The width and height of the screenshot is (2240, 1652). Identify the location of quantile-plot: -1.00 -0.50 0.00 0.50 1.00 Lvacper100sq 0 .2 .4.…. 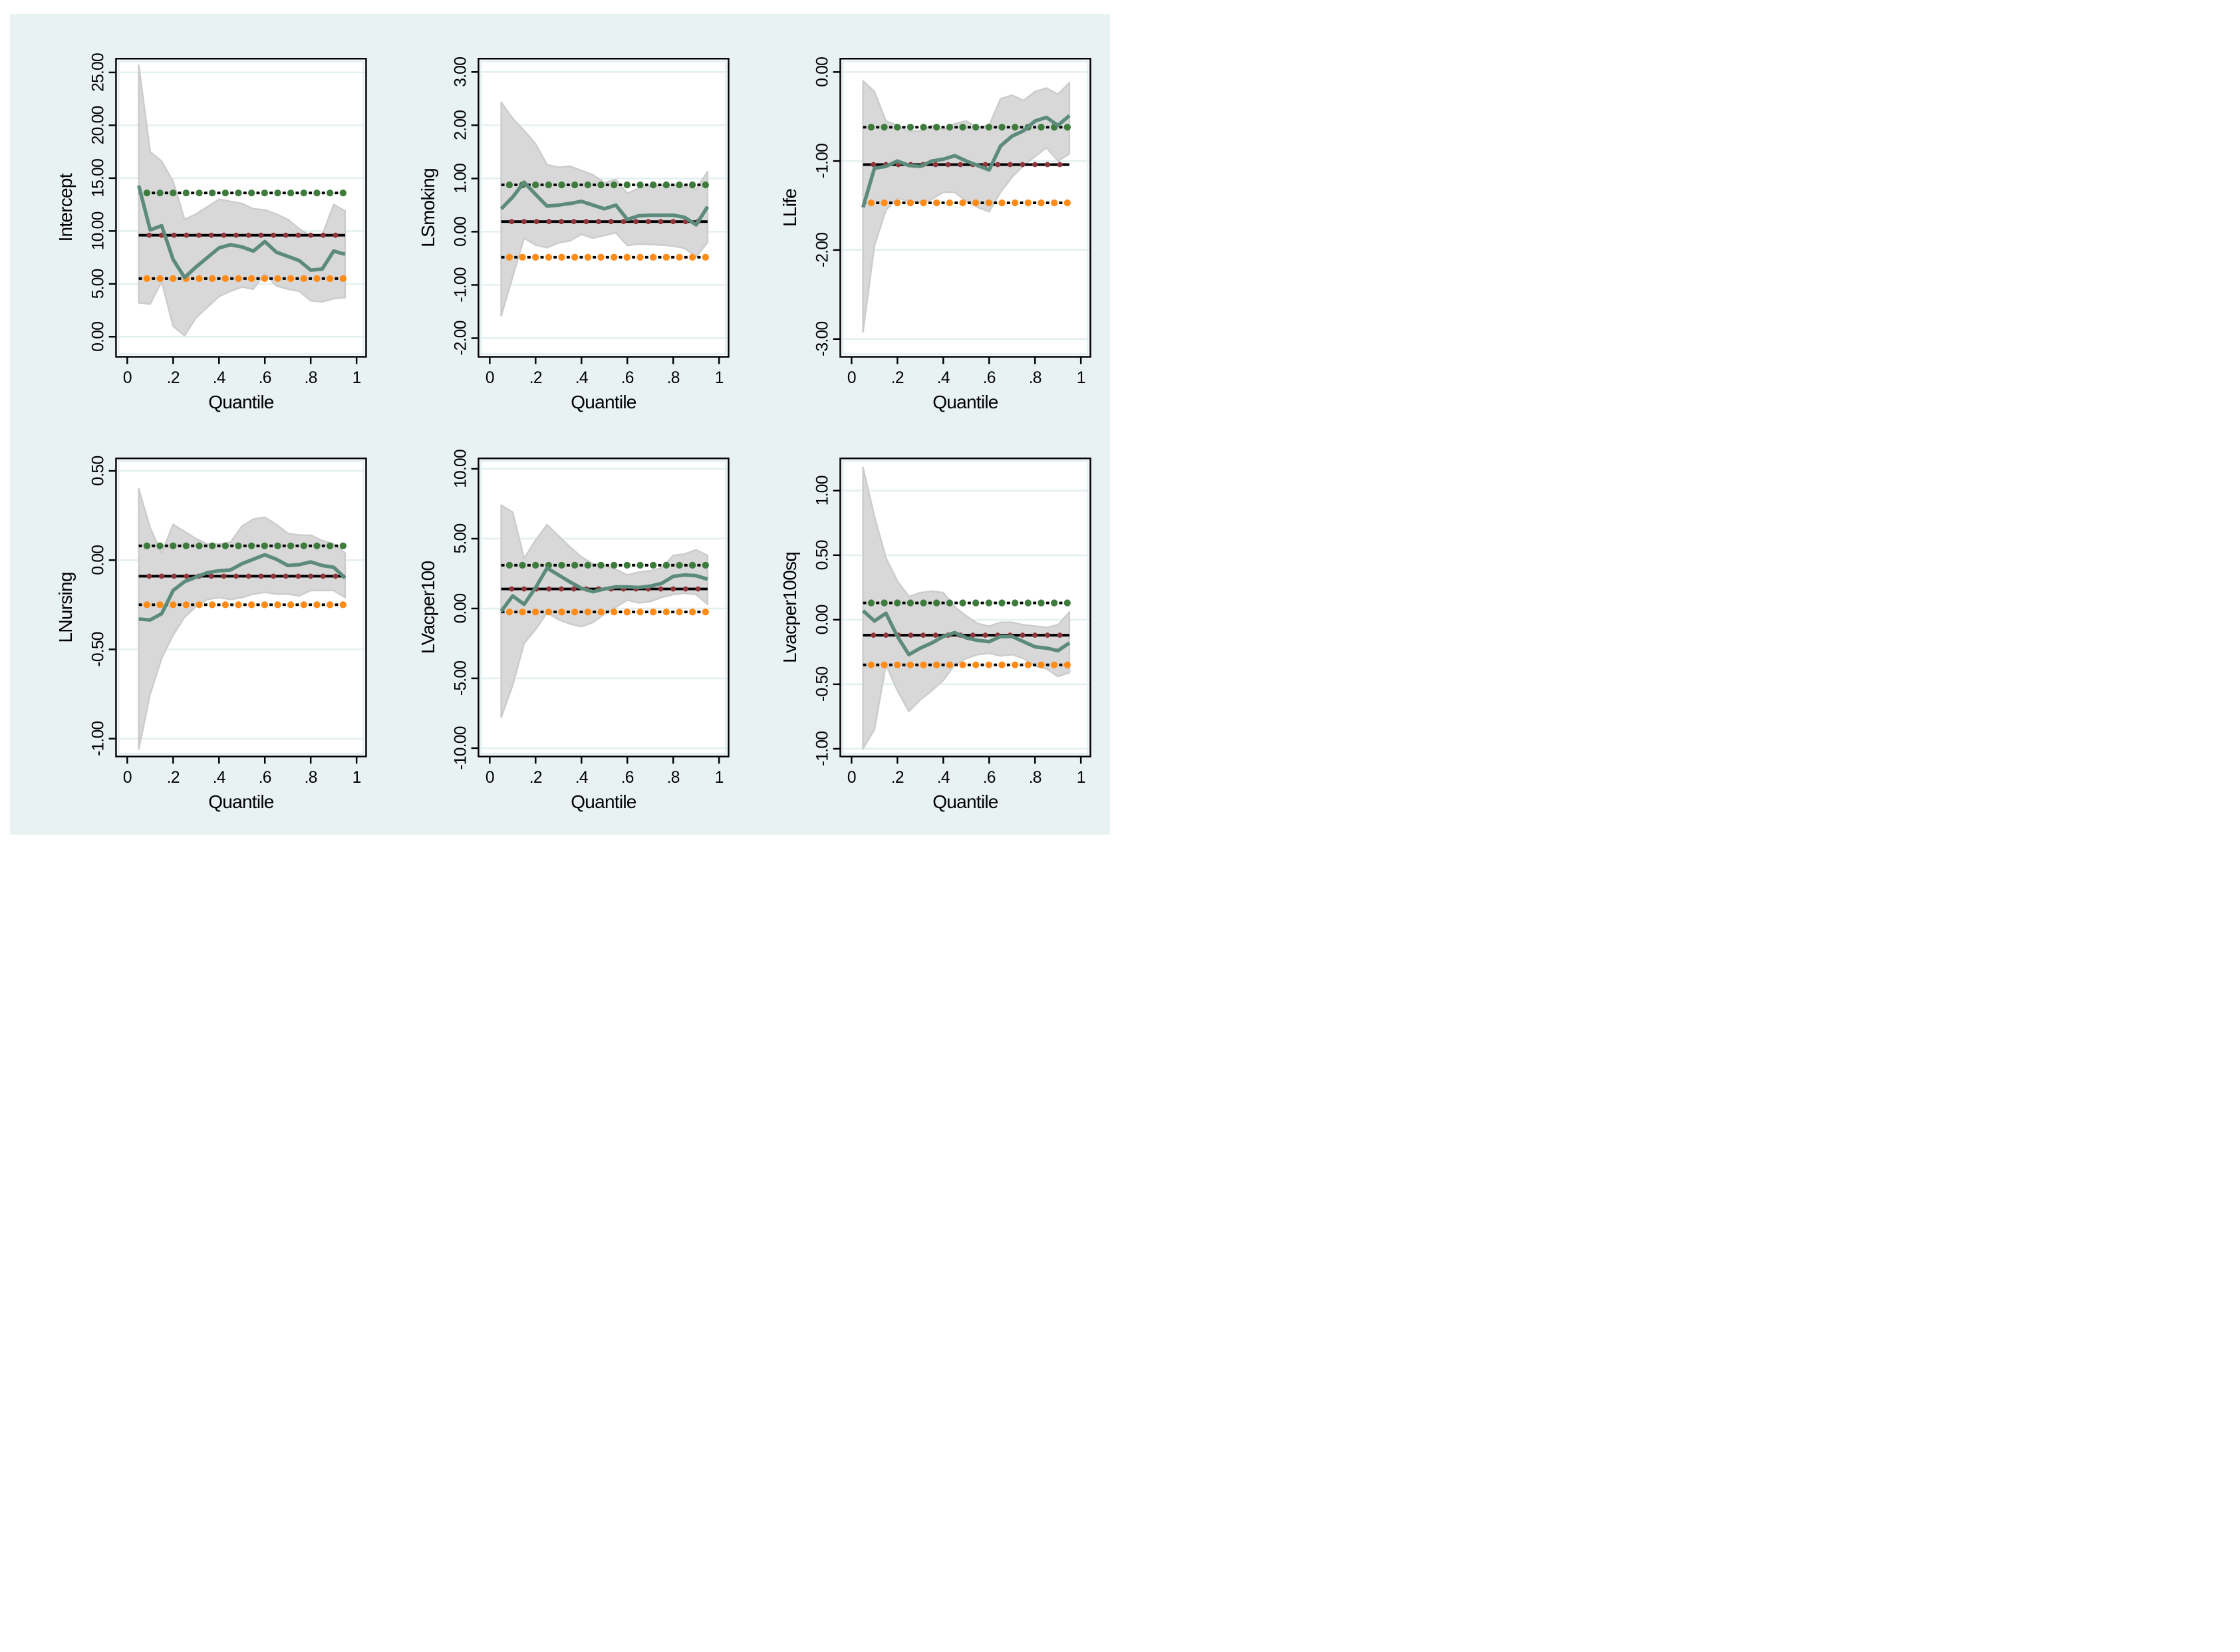
(935, 635).